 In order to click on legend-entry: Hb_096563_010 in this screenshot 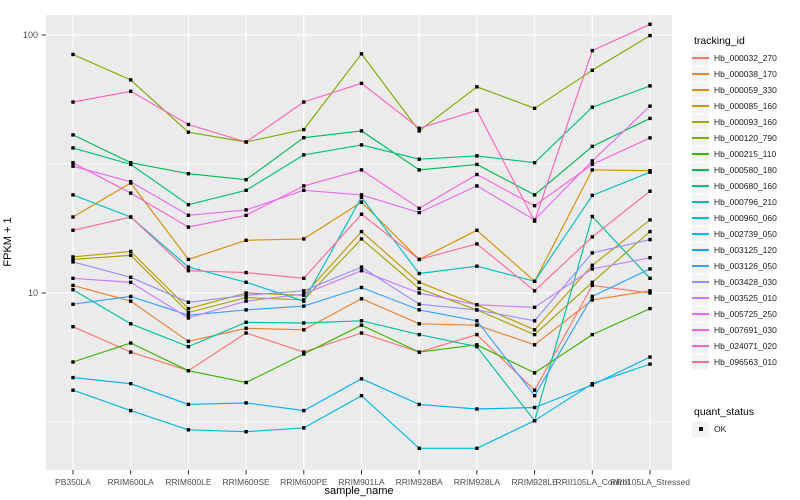, I will do `click(734, 362)`.